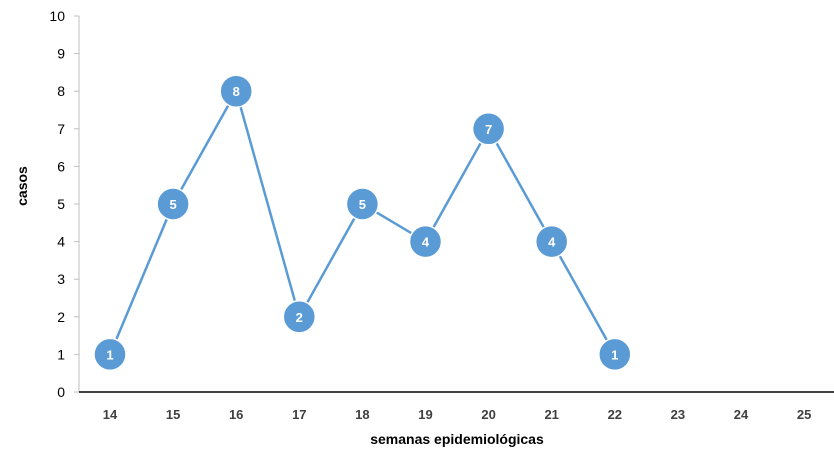 This screenshot has width=834, height=449. I want to click on y-tick-label: 8, so click(61, 91).